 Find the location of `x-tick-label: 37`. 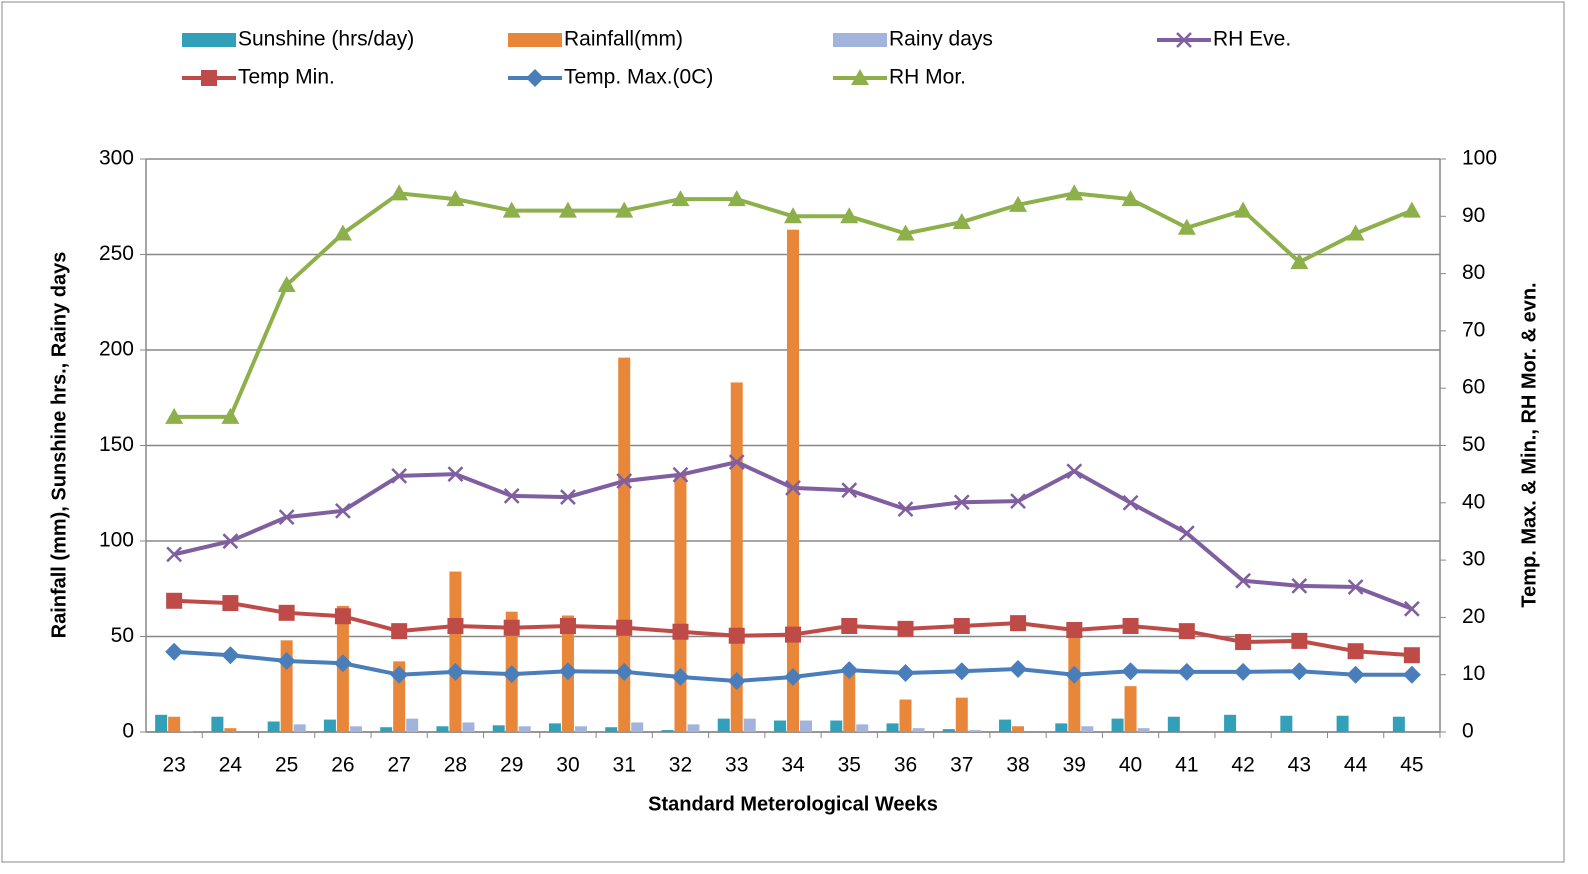

x-tick-label: 37 is located at coordinates (961, 765).